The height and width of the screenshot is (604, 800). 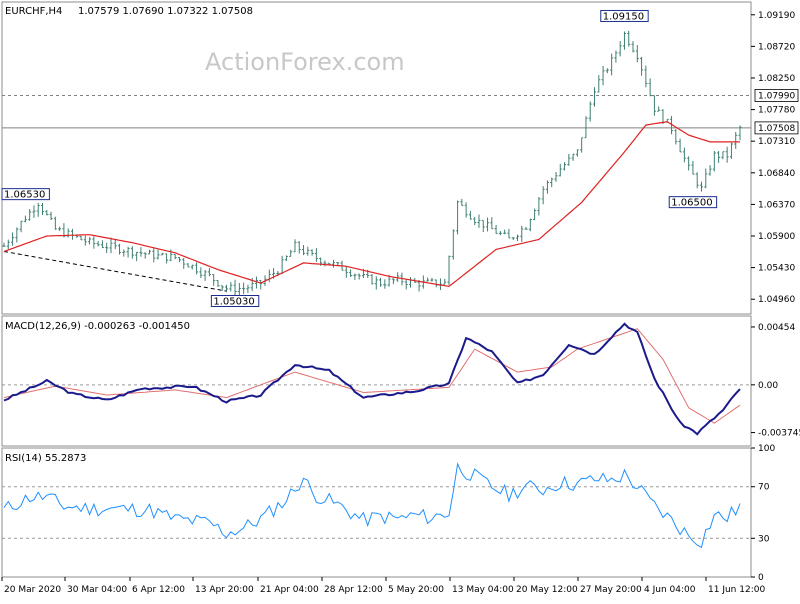 I want to click on date-axis-label: 13 May 04:00, so click(x=483, y=590).